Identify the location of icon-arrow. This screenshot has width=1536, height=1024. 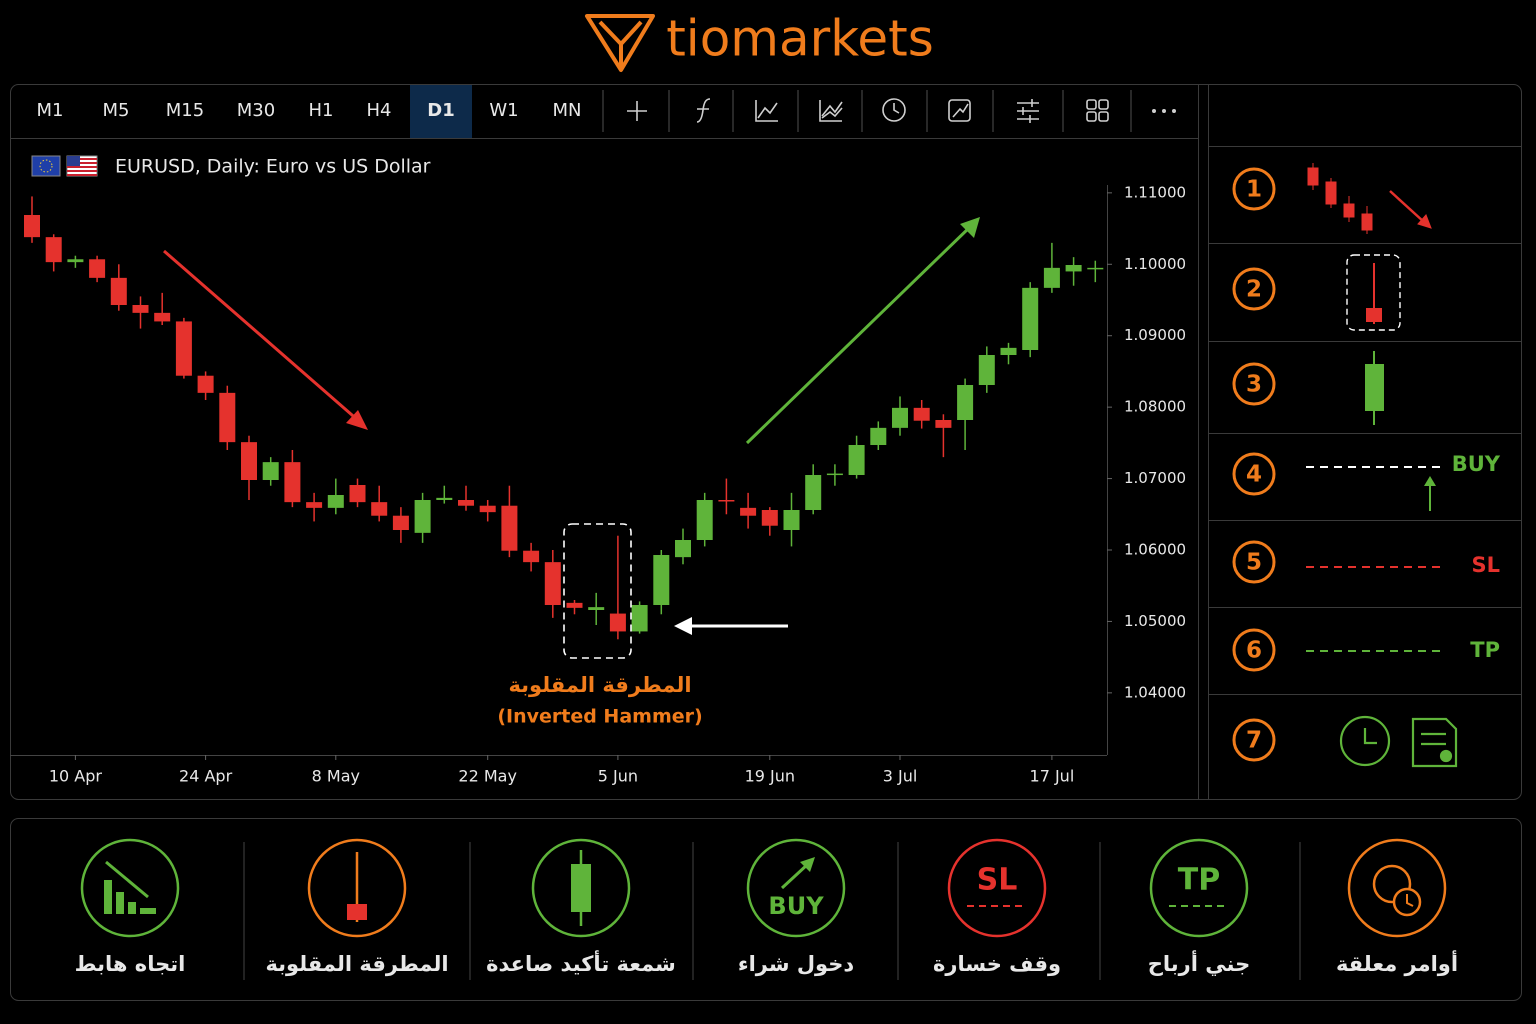
(795, 876).